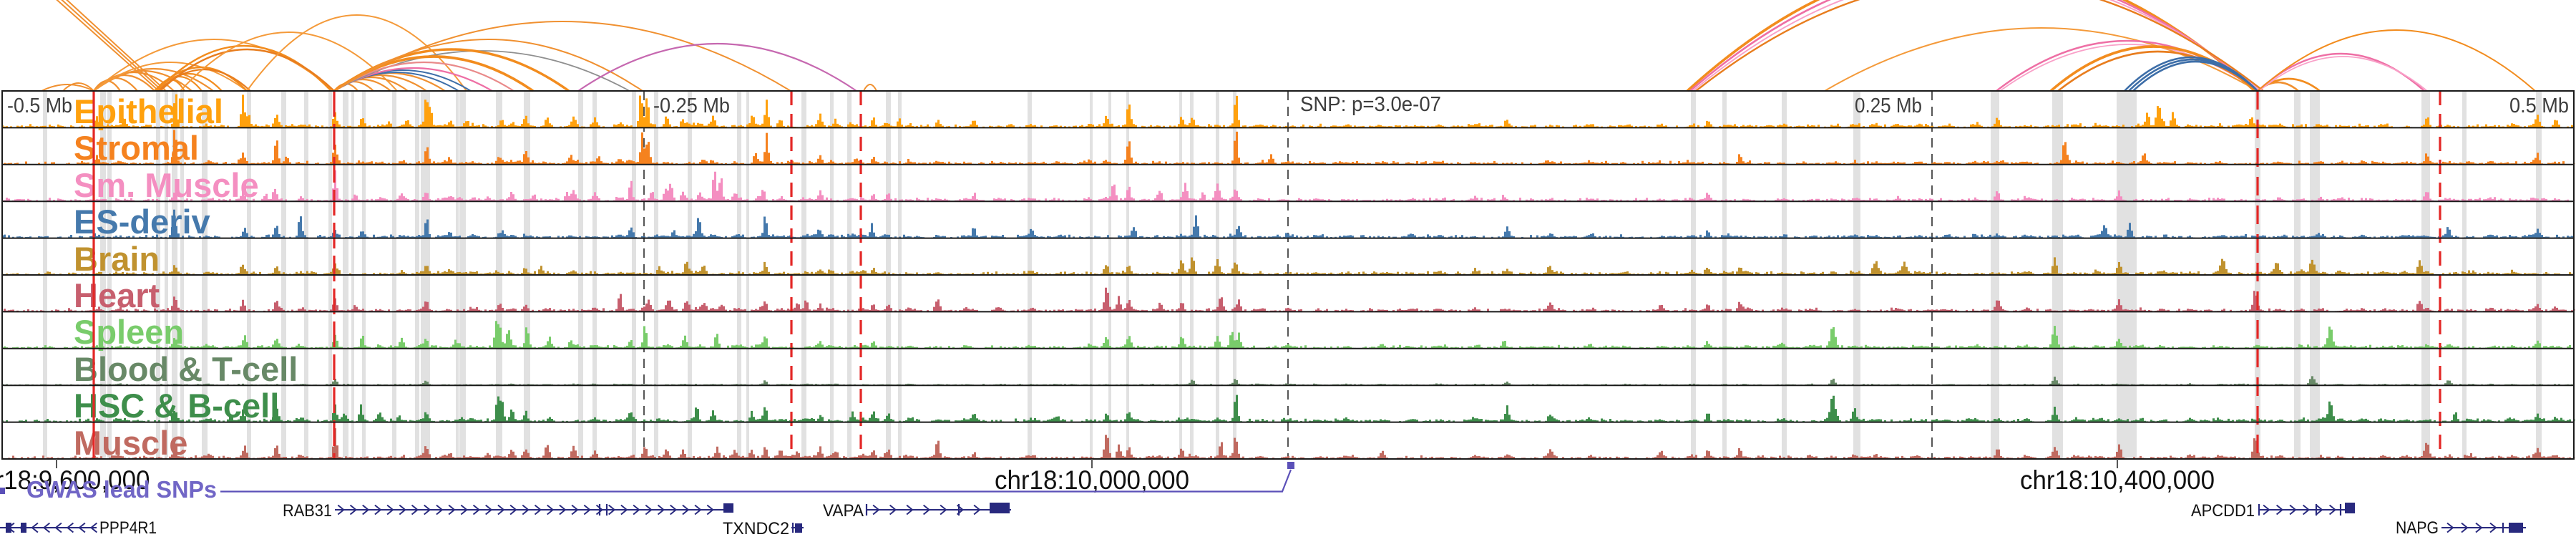 This screenshot has width=2576, height=537. What do you see at coordinates (843, 511) in the screenshot?
I see `svg-text: VAPA` at bounding box center [843, 511].